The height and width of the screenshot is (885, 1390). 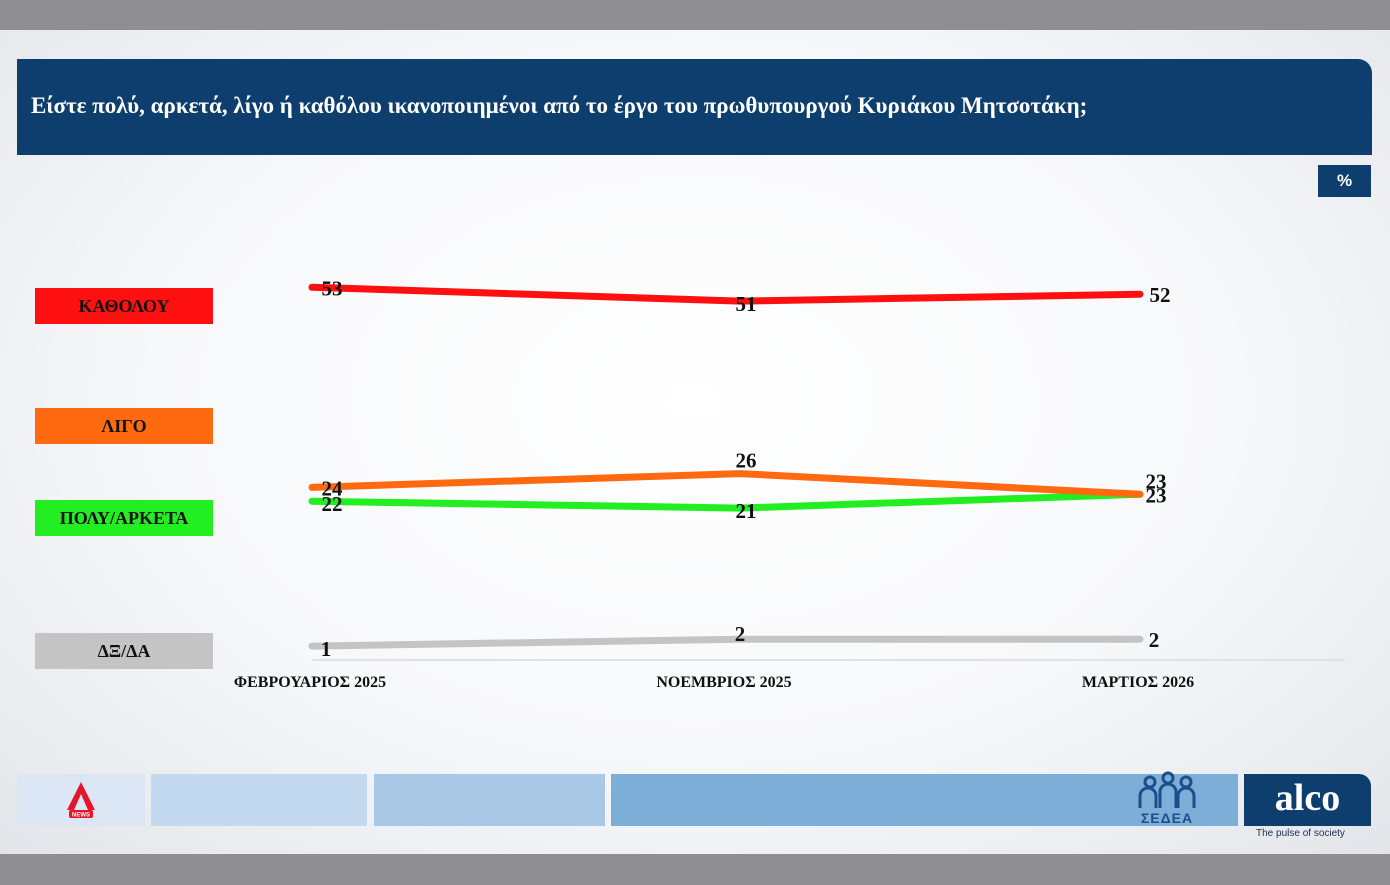 I want to click on legend-poly-arketa: ΠΟΛΥ/ΑΡΚΕΤΑ, so click(x=124, y=518).